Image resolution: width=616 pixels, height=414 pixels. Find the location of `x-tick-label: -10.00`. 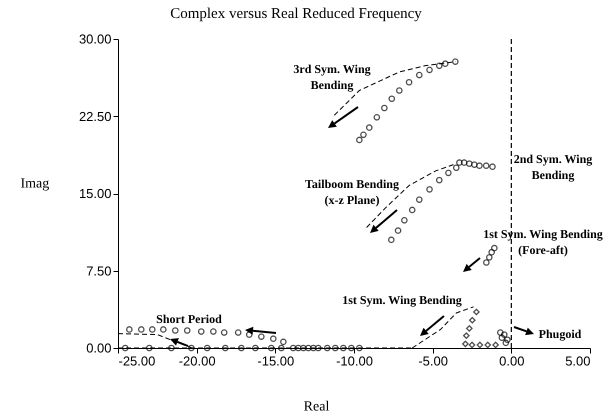

x-tick-label: -10.00 is located at coordinates (354, 361).